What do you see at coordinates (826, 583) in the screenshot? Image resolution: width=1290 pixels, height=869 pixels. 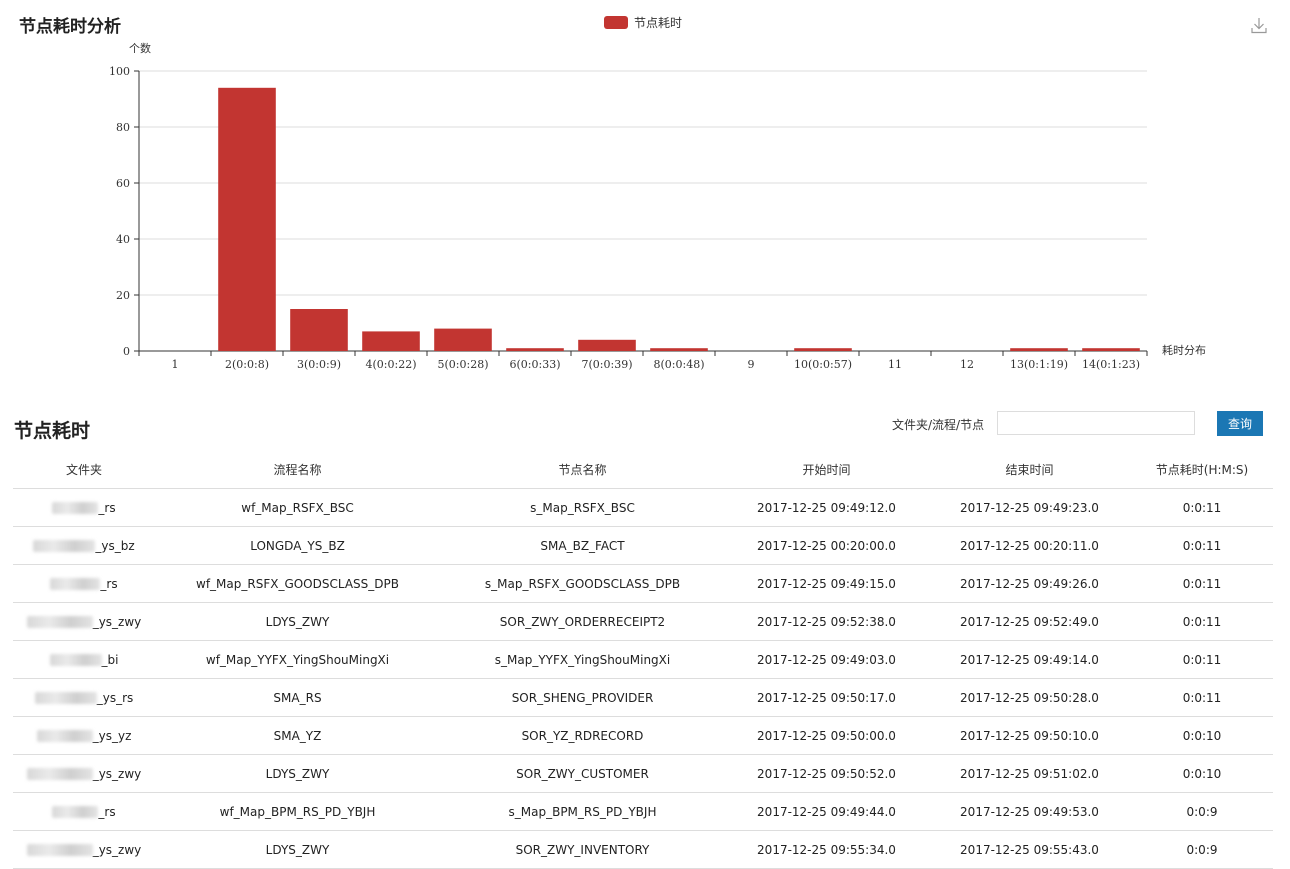 I see `cell-start: 2017-12-25 09:49:15.0` at bounding box center [826, 583].